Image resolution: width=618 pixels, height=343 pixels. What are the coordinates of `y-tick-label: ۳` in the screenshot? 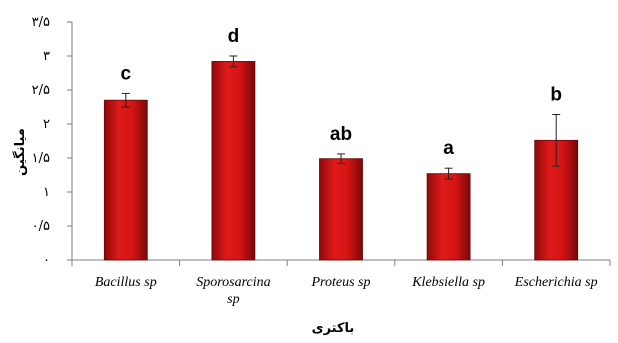 It's located at (46, 56).